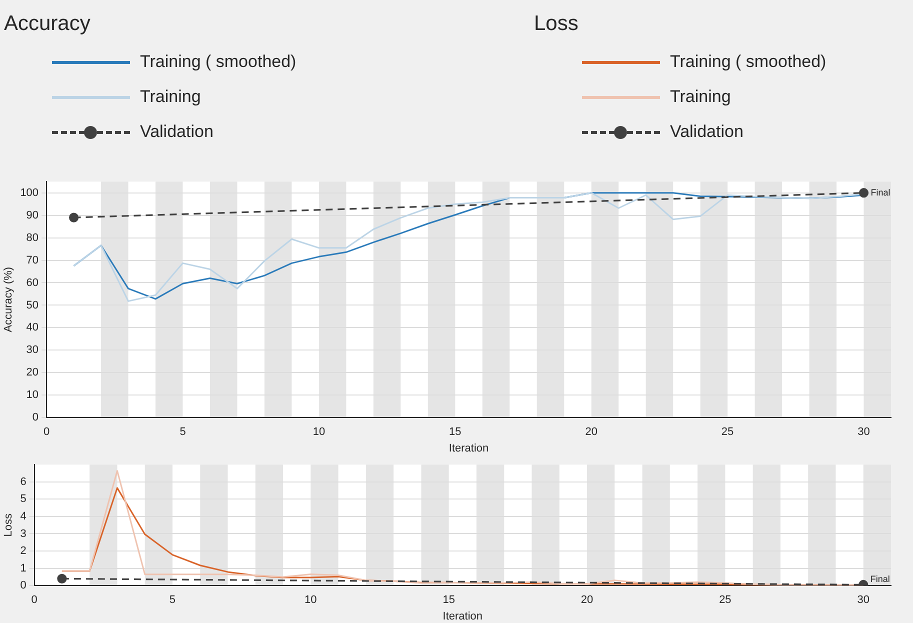 This screenshot has width=913, height=623. Describe the element at coordinates (32, 238) in the screenshot. I see `y-tick-label: 80` at that location.